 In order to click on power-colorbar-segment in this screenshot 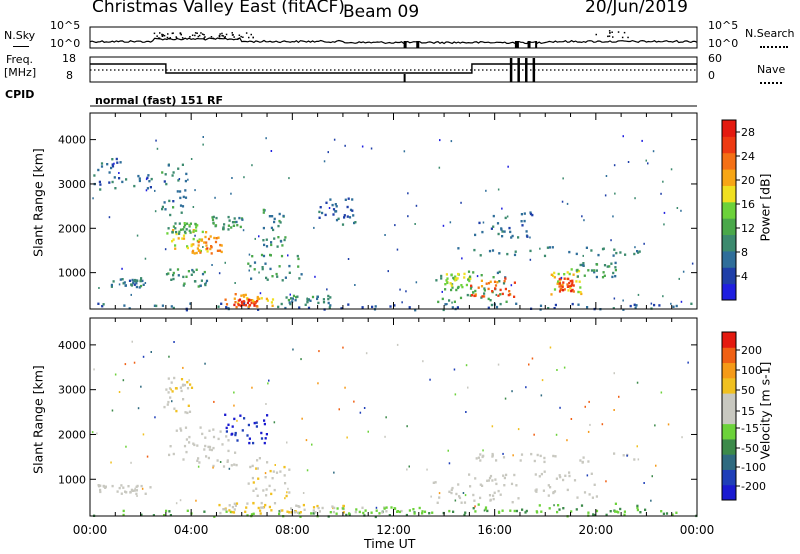, I will do `click(729, 194)`.